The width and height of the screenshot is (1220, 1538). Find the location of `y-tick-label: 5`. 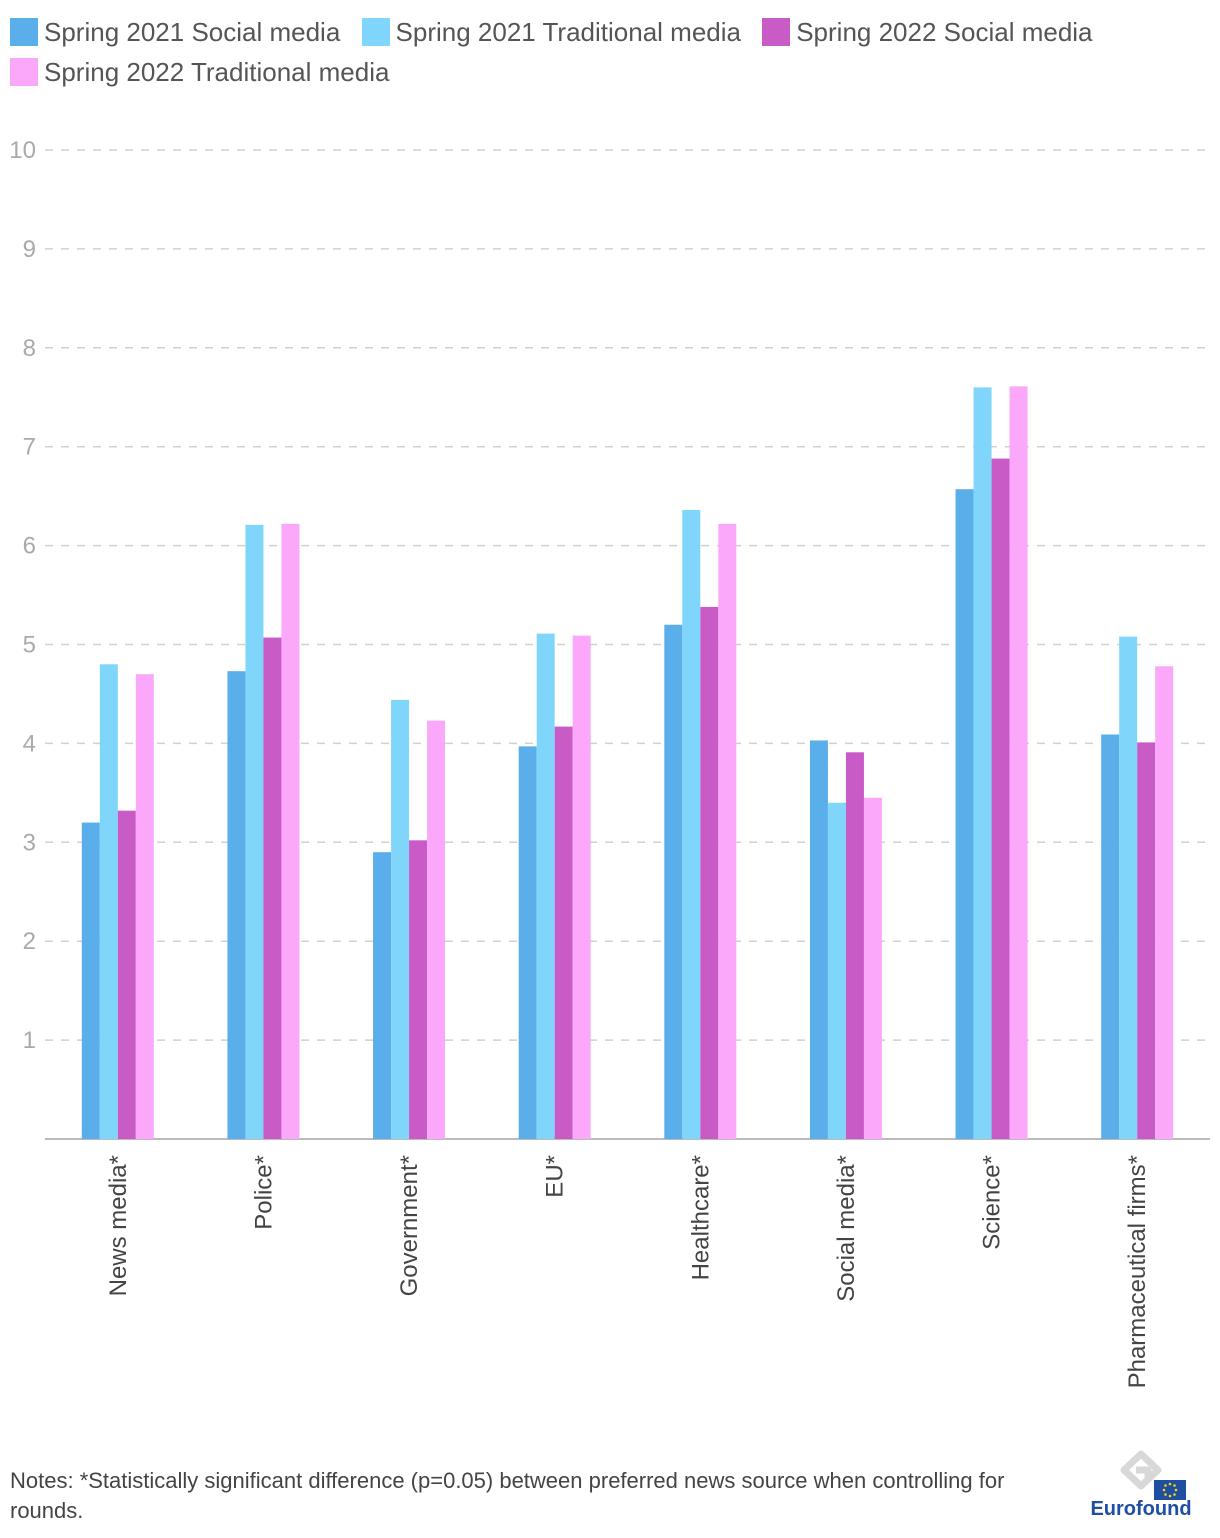

y-tick-label: 5 is located at coordinates (29, 645).